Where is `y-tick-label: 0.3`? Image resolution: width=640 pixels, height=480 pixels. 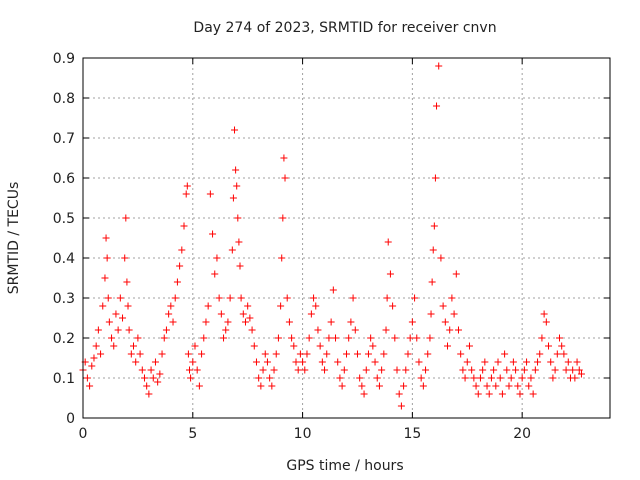 y-tick-label: 0.3 is located at coordinates (64, 299).